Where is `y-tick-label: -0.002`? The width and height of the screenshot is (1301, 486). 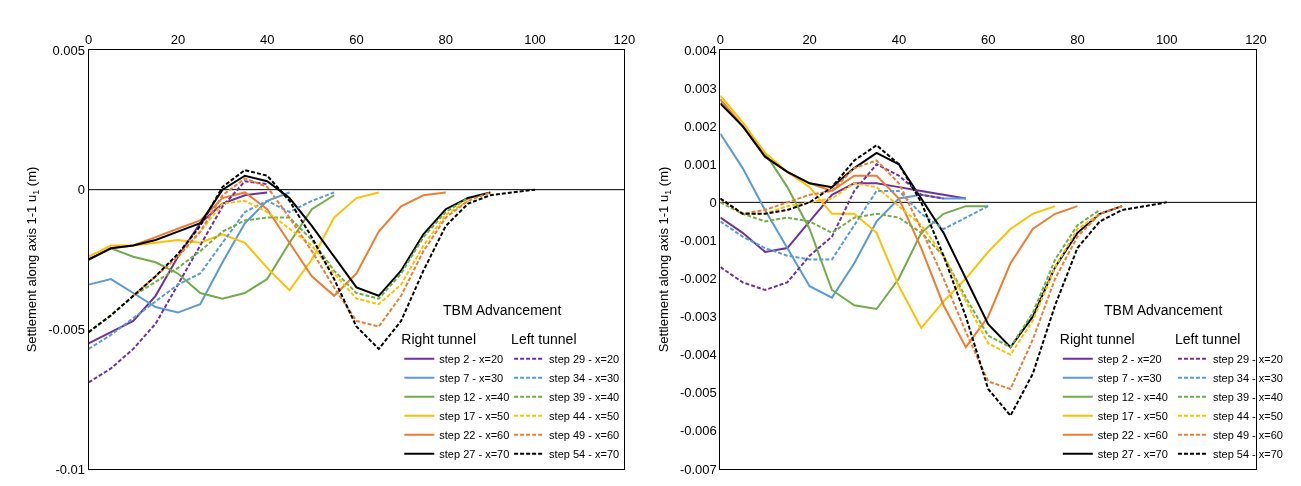
y-tick-label: -0.002 is located at coordinates (698, 279).